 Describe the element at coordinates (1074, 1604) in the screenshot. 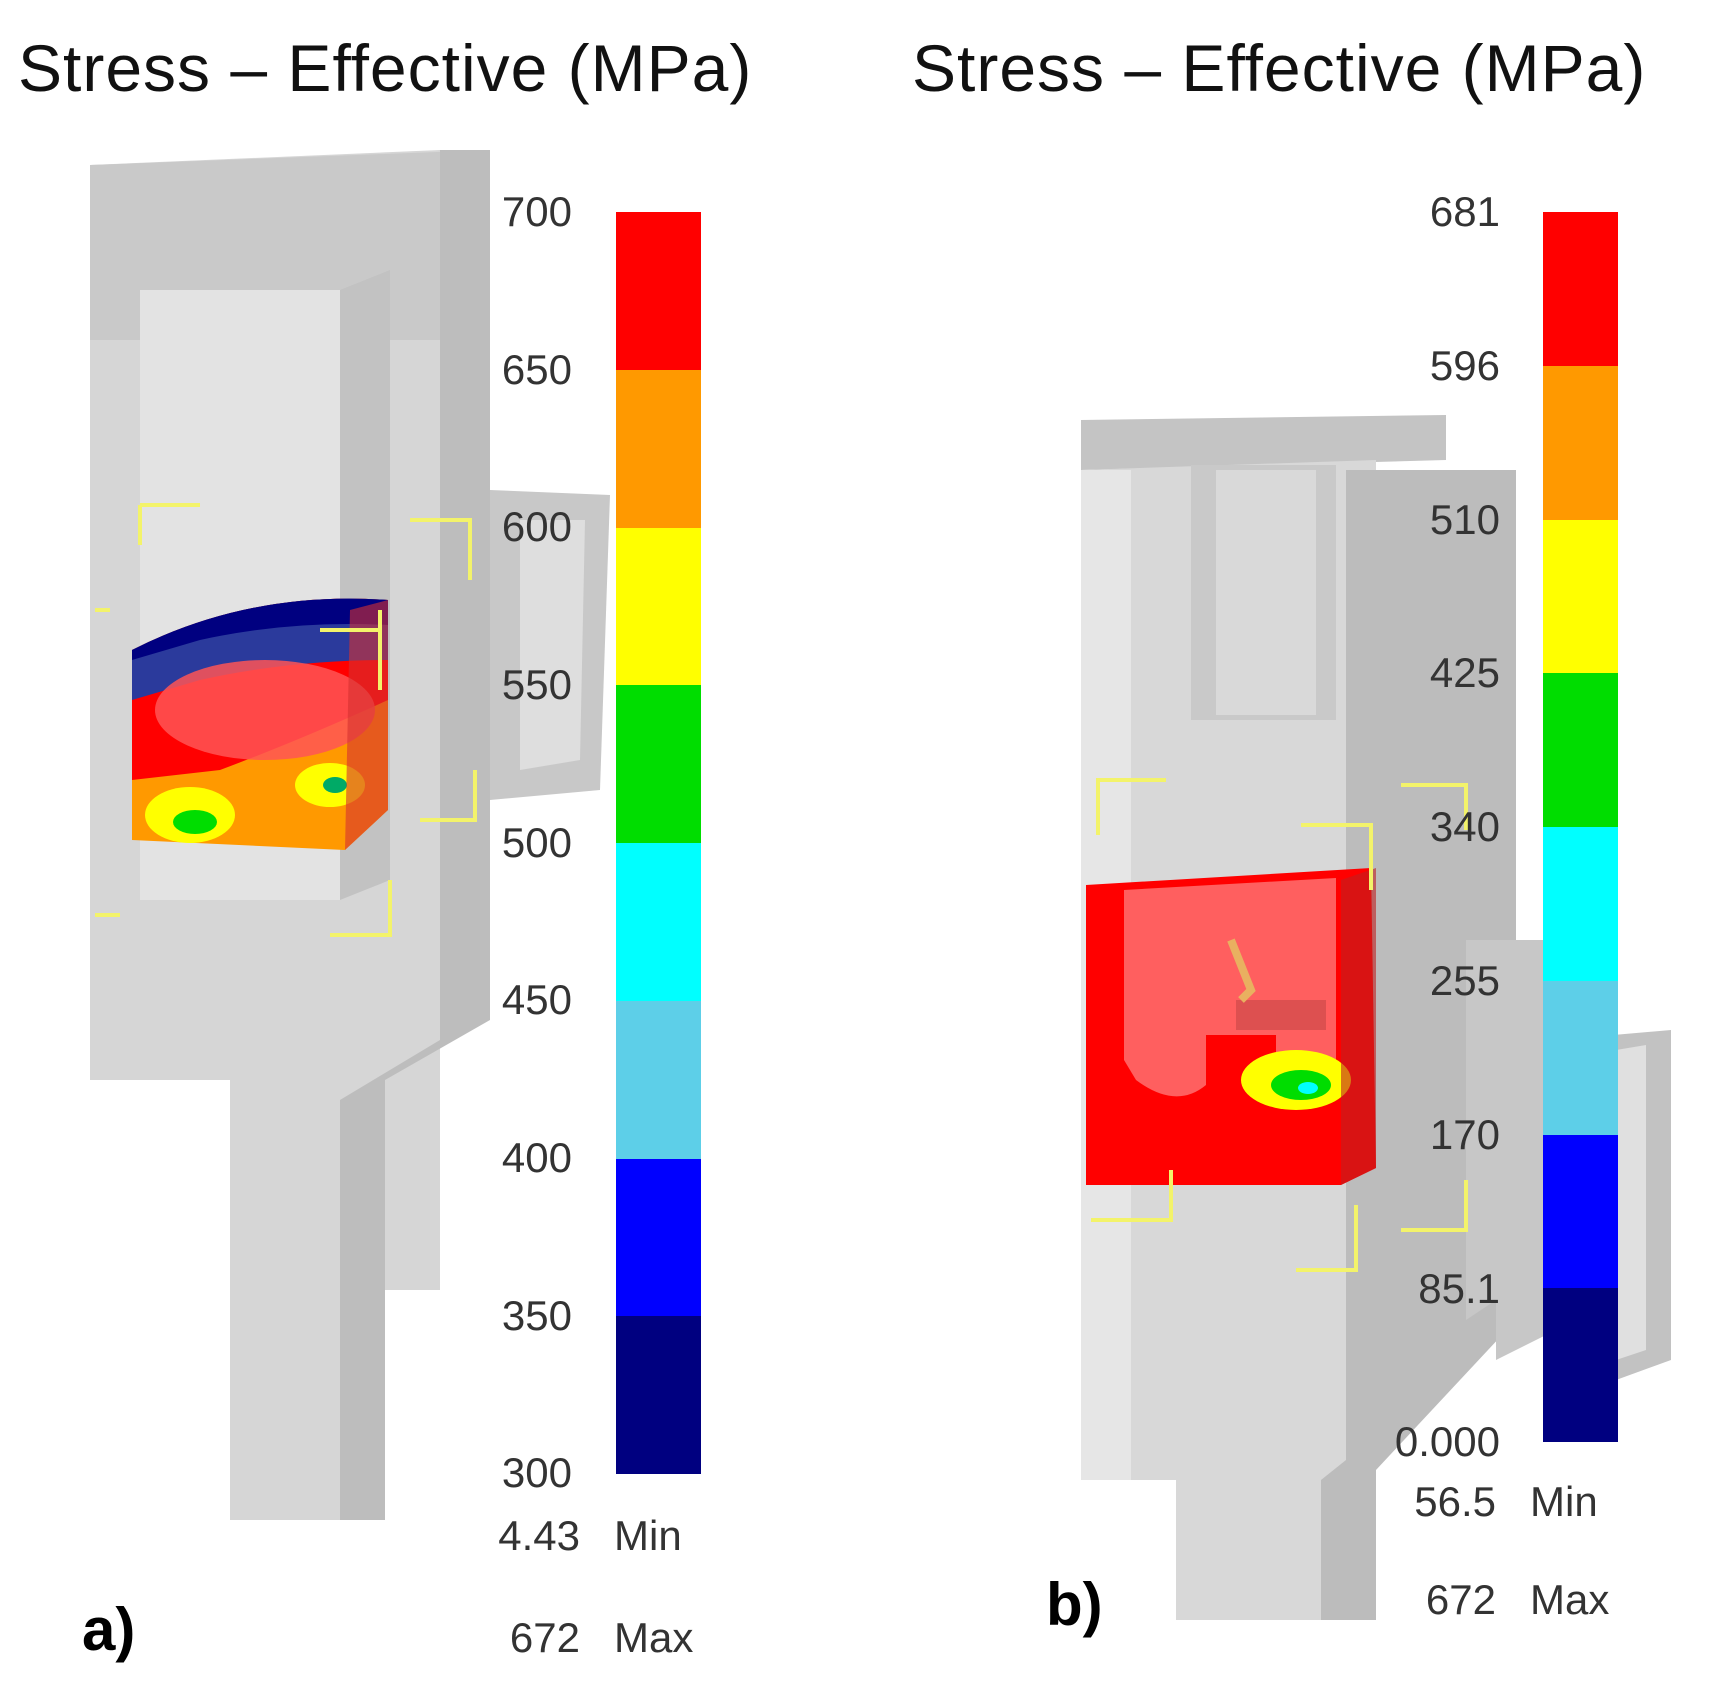

I see `panel-label-b: b)` at that location.